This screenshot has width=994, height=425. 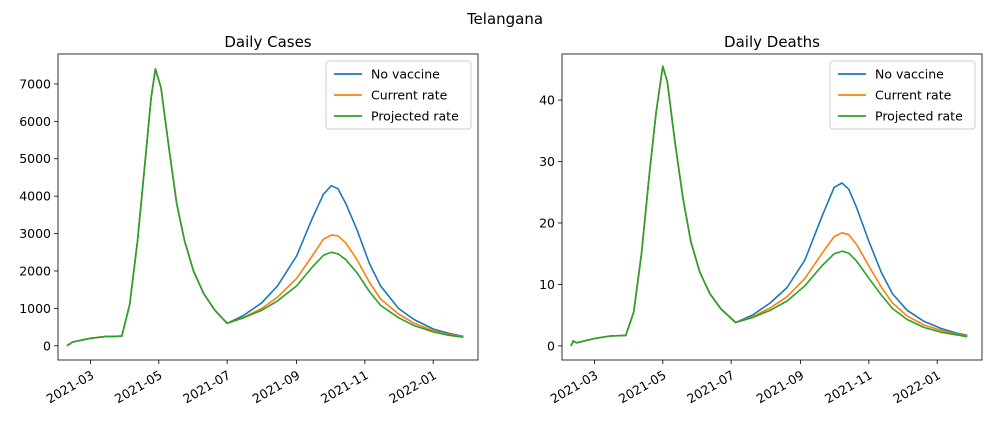 I want to click on y-tick-label: 30, so click(x=547, y=161).